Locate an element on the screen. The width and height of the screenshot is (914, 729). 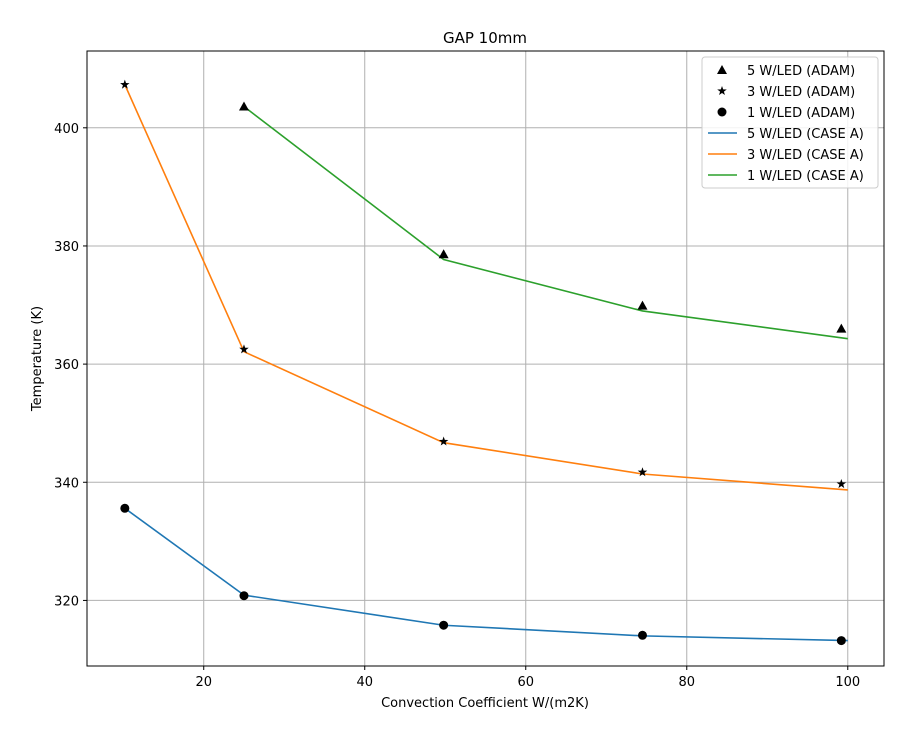
legend-item-5-w-led-adam: 5 W/LED (ADAM) is located at coordinates (786, 71).